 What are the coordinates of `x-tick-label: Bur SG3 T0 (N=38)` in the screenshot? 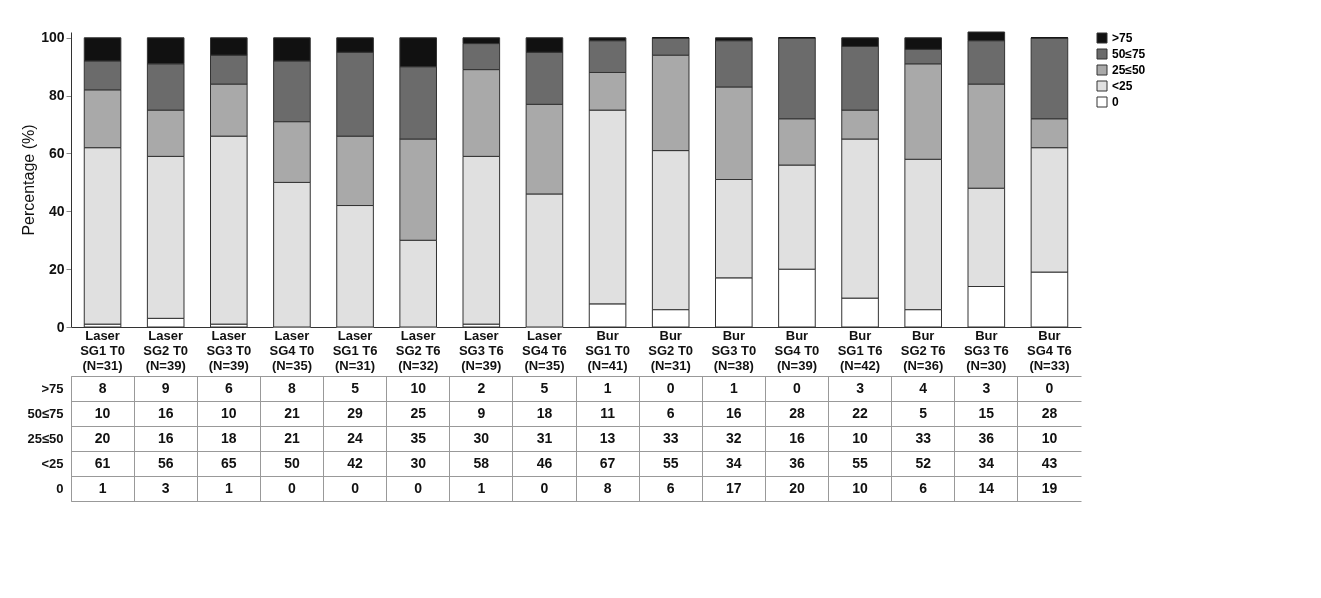 It's located at (734, 350).